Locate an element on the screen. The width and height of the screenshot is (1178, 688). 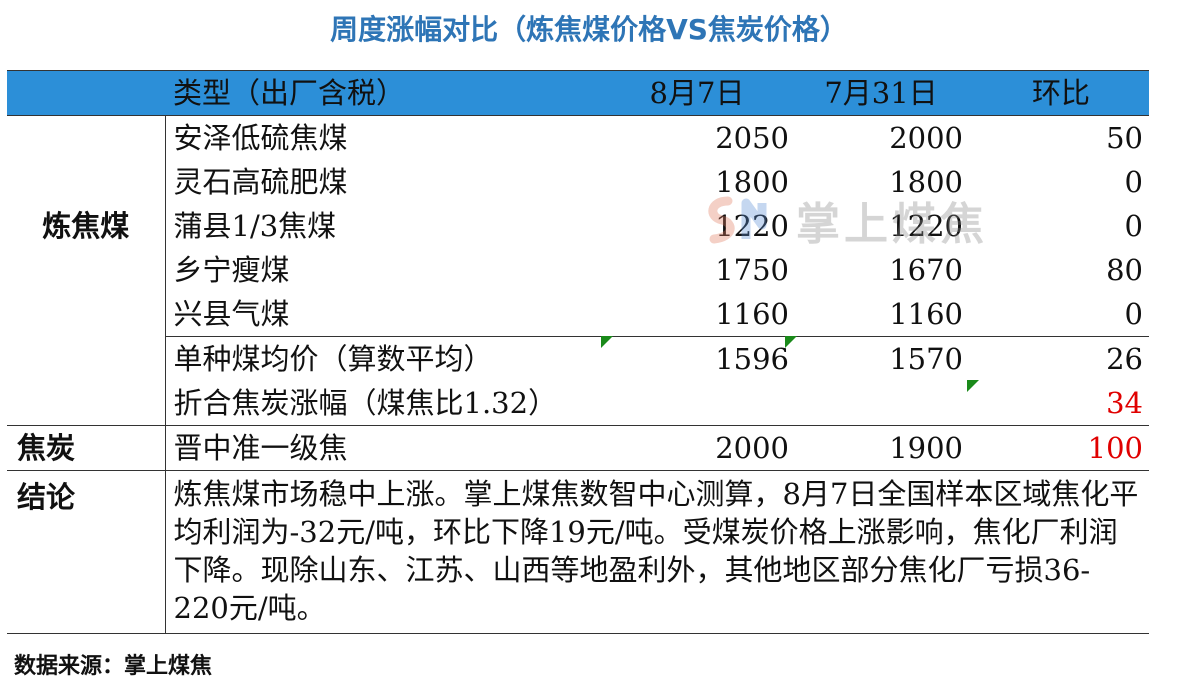
row-value-current: 1160 is located at coordinates (752, 314).